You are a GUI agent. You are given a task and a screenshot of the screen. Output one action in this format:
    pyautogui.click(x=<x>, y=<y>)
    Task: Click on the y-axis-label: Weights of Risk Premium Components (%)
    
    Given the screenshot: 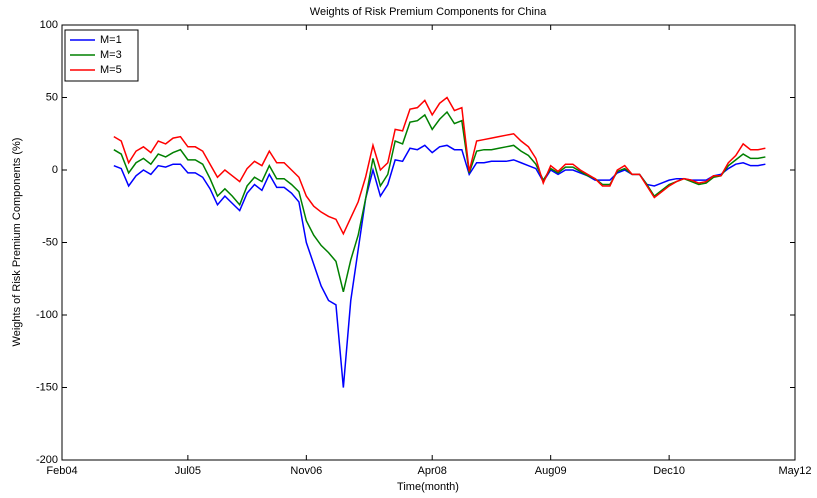 What is the action you would take?
    pyautogui.click(x=17, y=242)
    